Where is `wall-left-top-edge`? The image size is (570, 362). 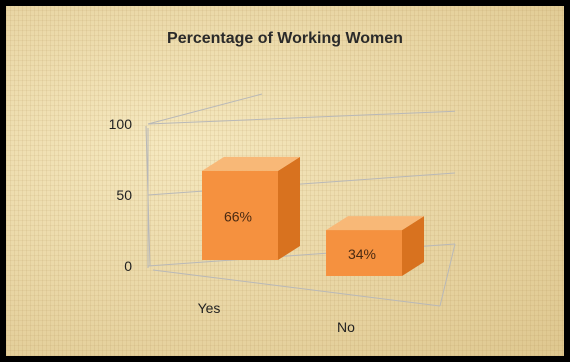 wall-left-top-edge is located at coordinates (205, 109).